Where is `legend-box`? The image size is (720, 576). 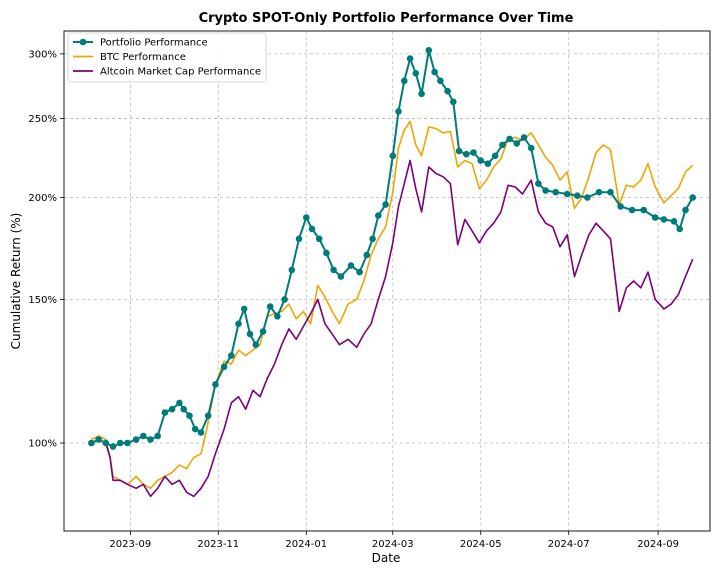
legend-box is located at coordinates (167, 57).